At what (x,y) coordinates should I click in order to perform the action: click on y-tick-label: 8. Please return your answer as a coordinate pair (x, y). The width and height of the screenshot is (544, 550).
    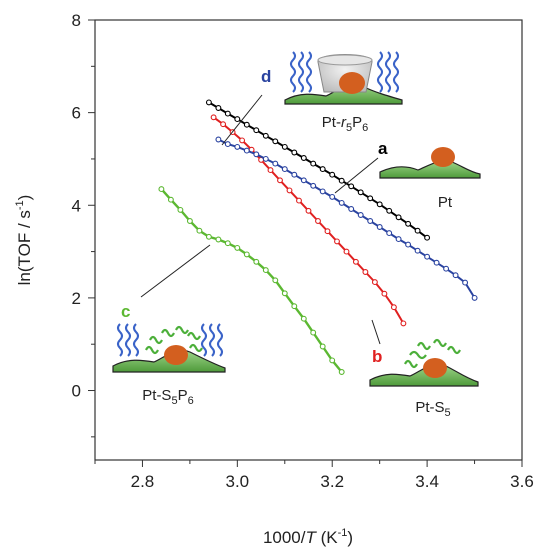
    Looking at the image, I should click on (76, 20).